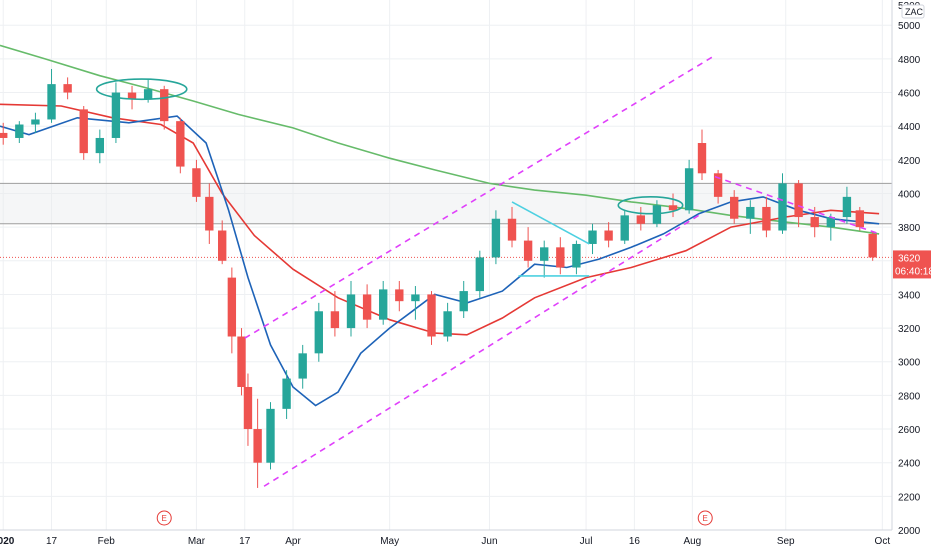 Image resolution: width=932 pixels, height=555 pixels. I want to click on zone-layer, so click(446, 220).